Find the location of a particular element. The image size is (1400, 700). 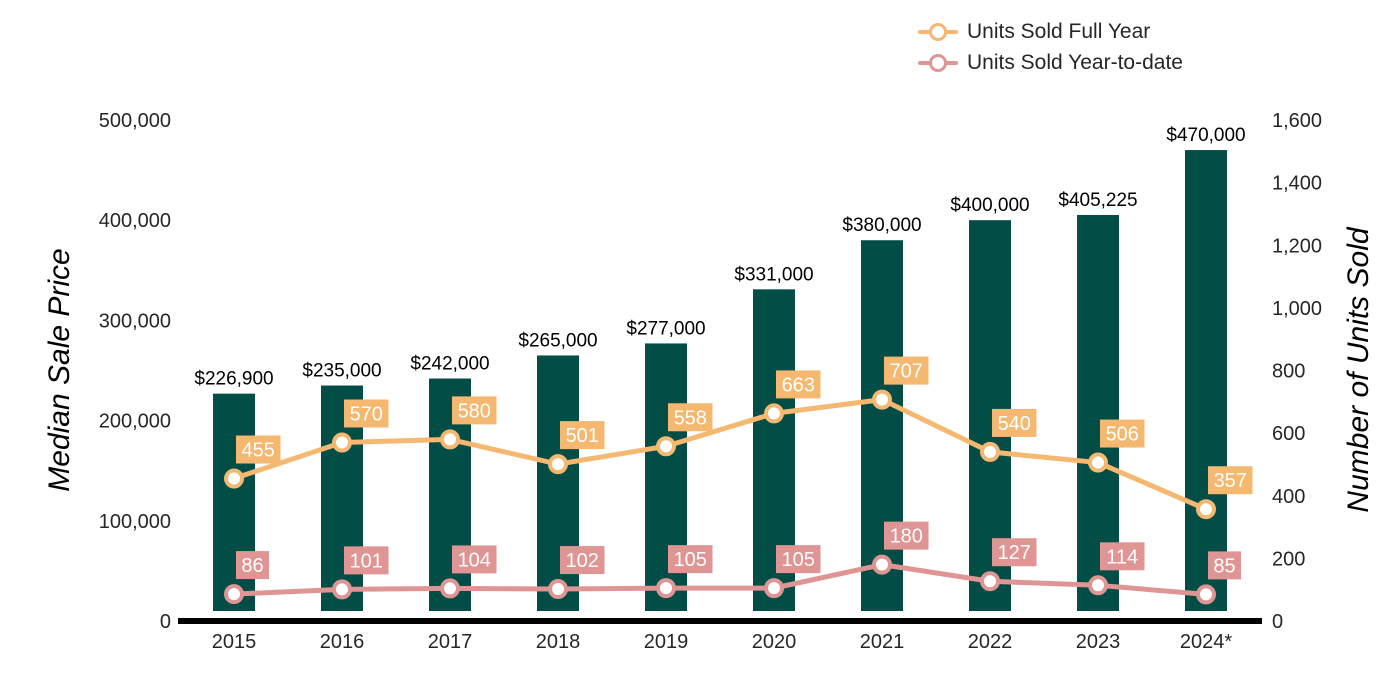

units-label-full-year: 707 is located at coordinates (906, 372).